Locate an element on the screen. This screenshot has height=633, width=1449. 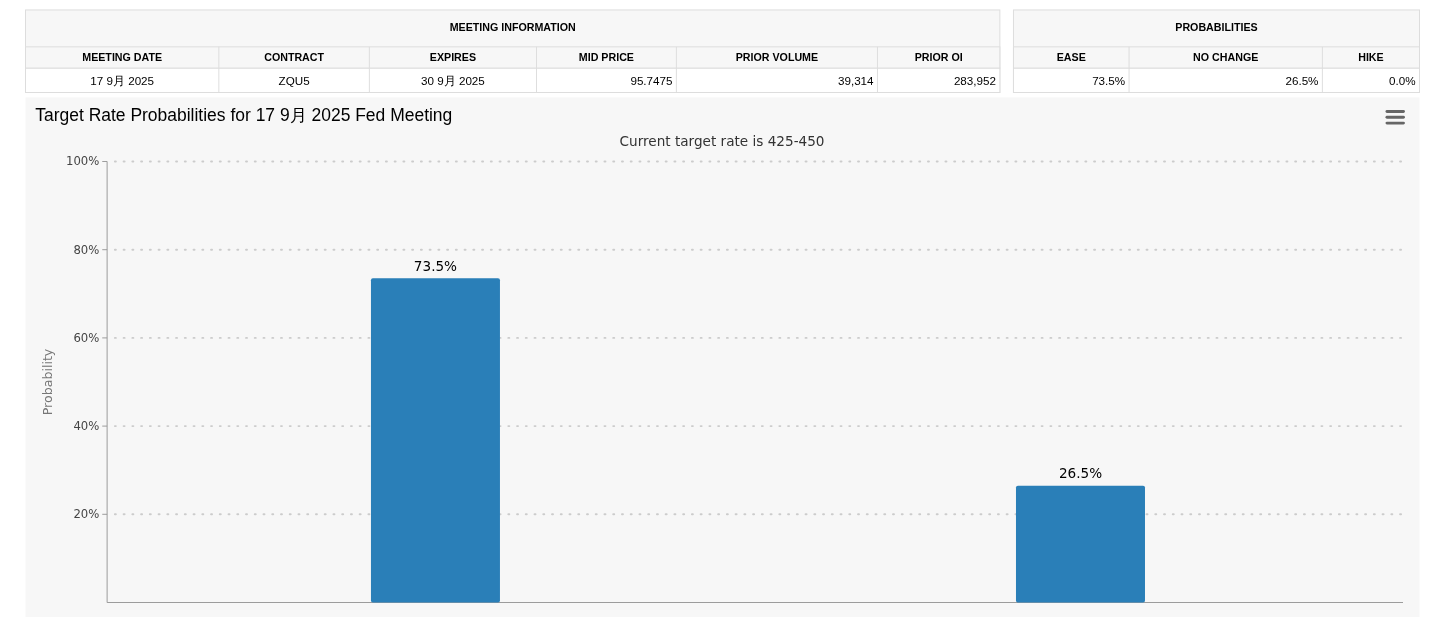
chart-subtitle: Current target rate is 425-450 is located at coordinates (722, 140).